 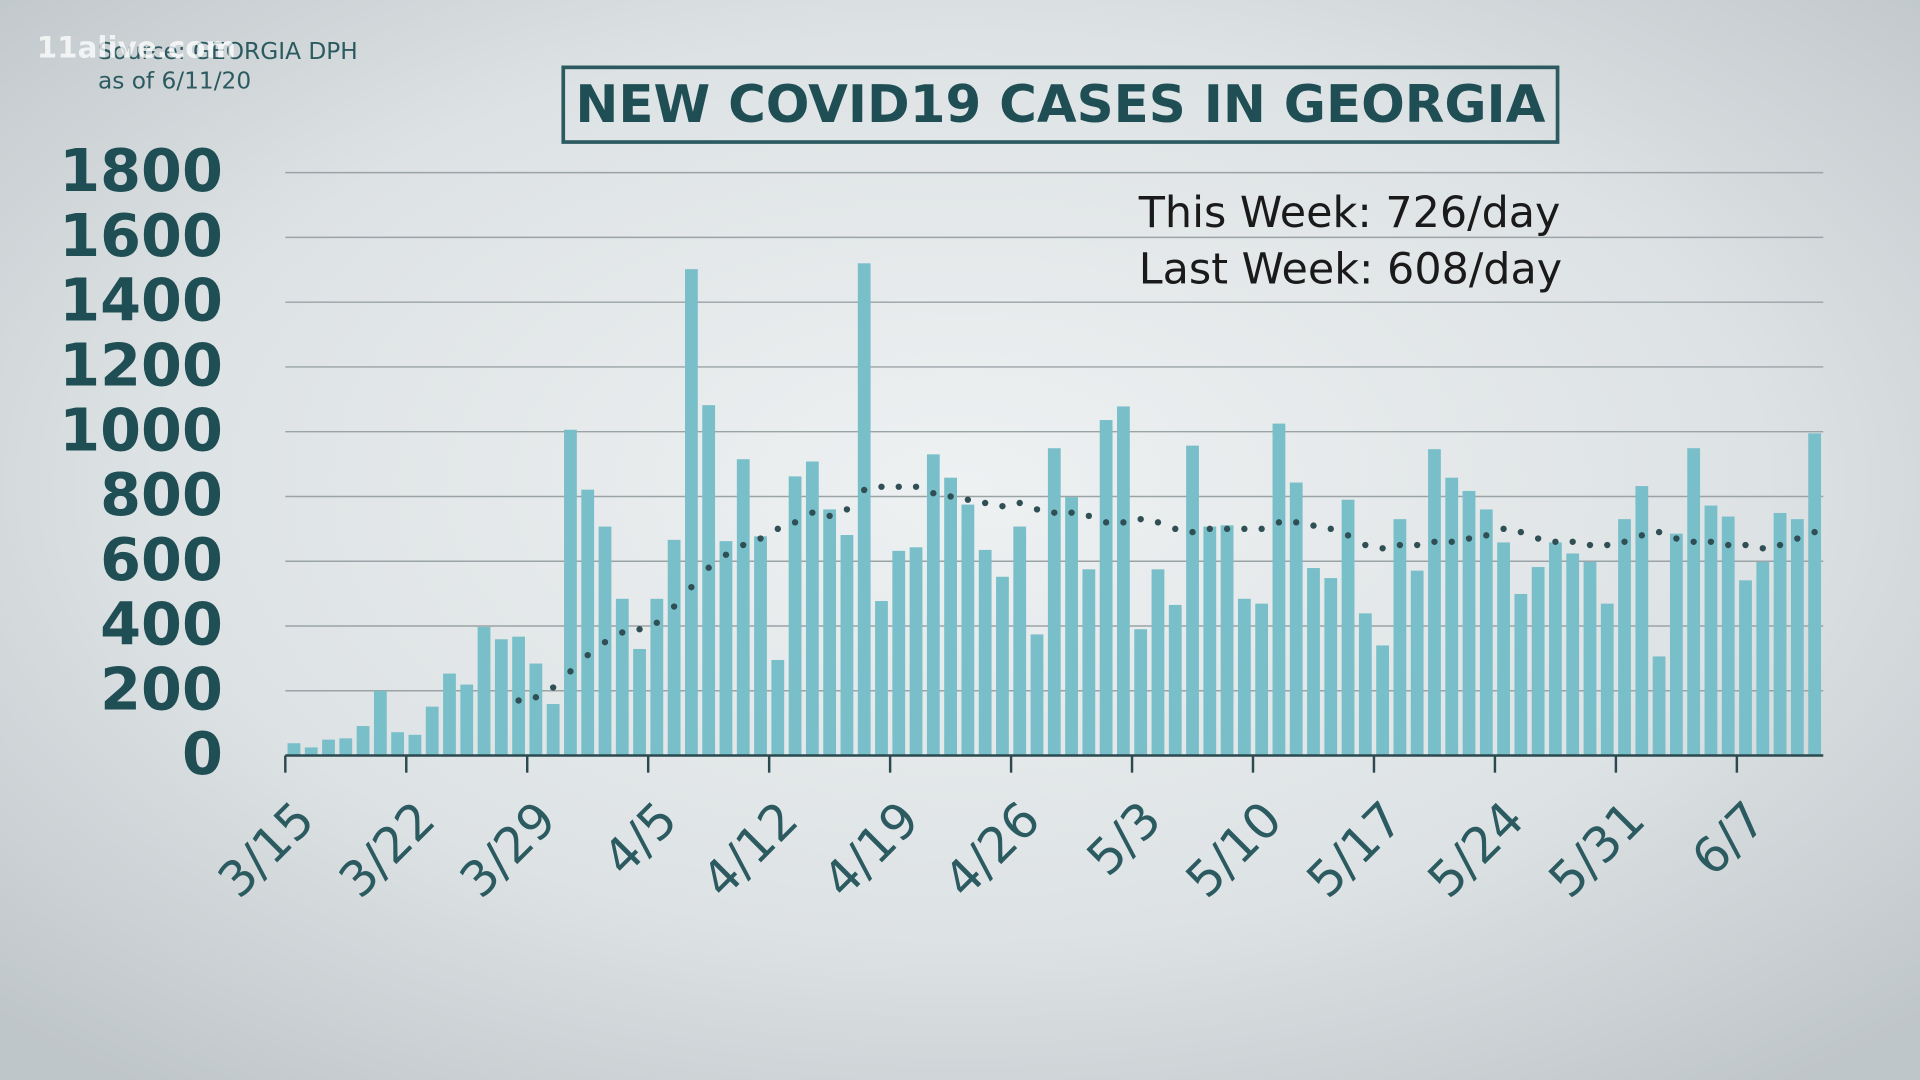 What do you see at coordinates (136, 47) in the screenshot?
I see `watermark: 11alive.com` at bounding box center [136, 47].